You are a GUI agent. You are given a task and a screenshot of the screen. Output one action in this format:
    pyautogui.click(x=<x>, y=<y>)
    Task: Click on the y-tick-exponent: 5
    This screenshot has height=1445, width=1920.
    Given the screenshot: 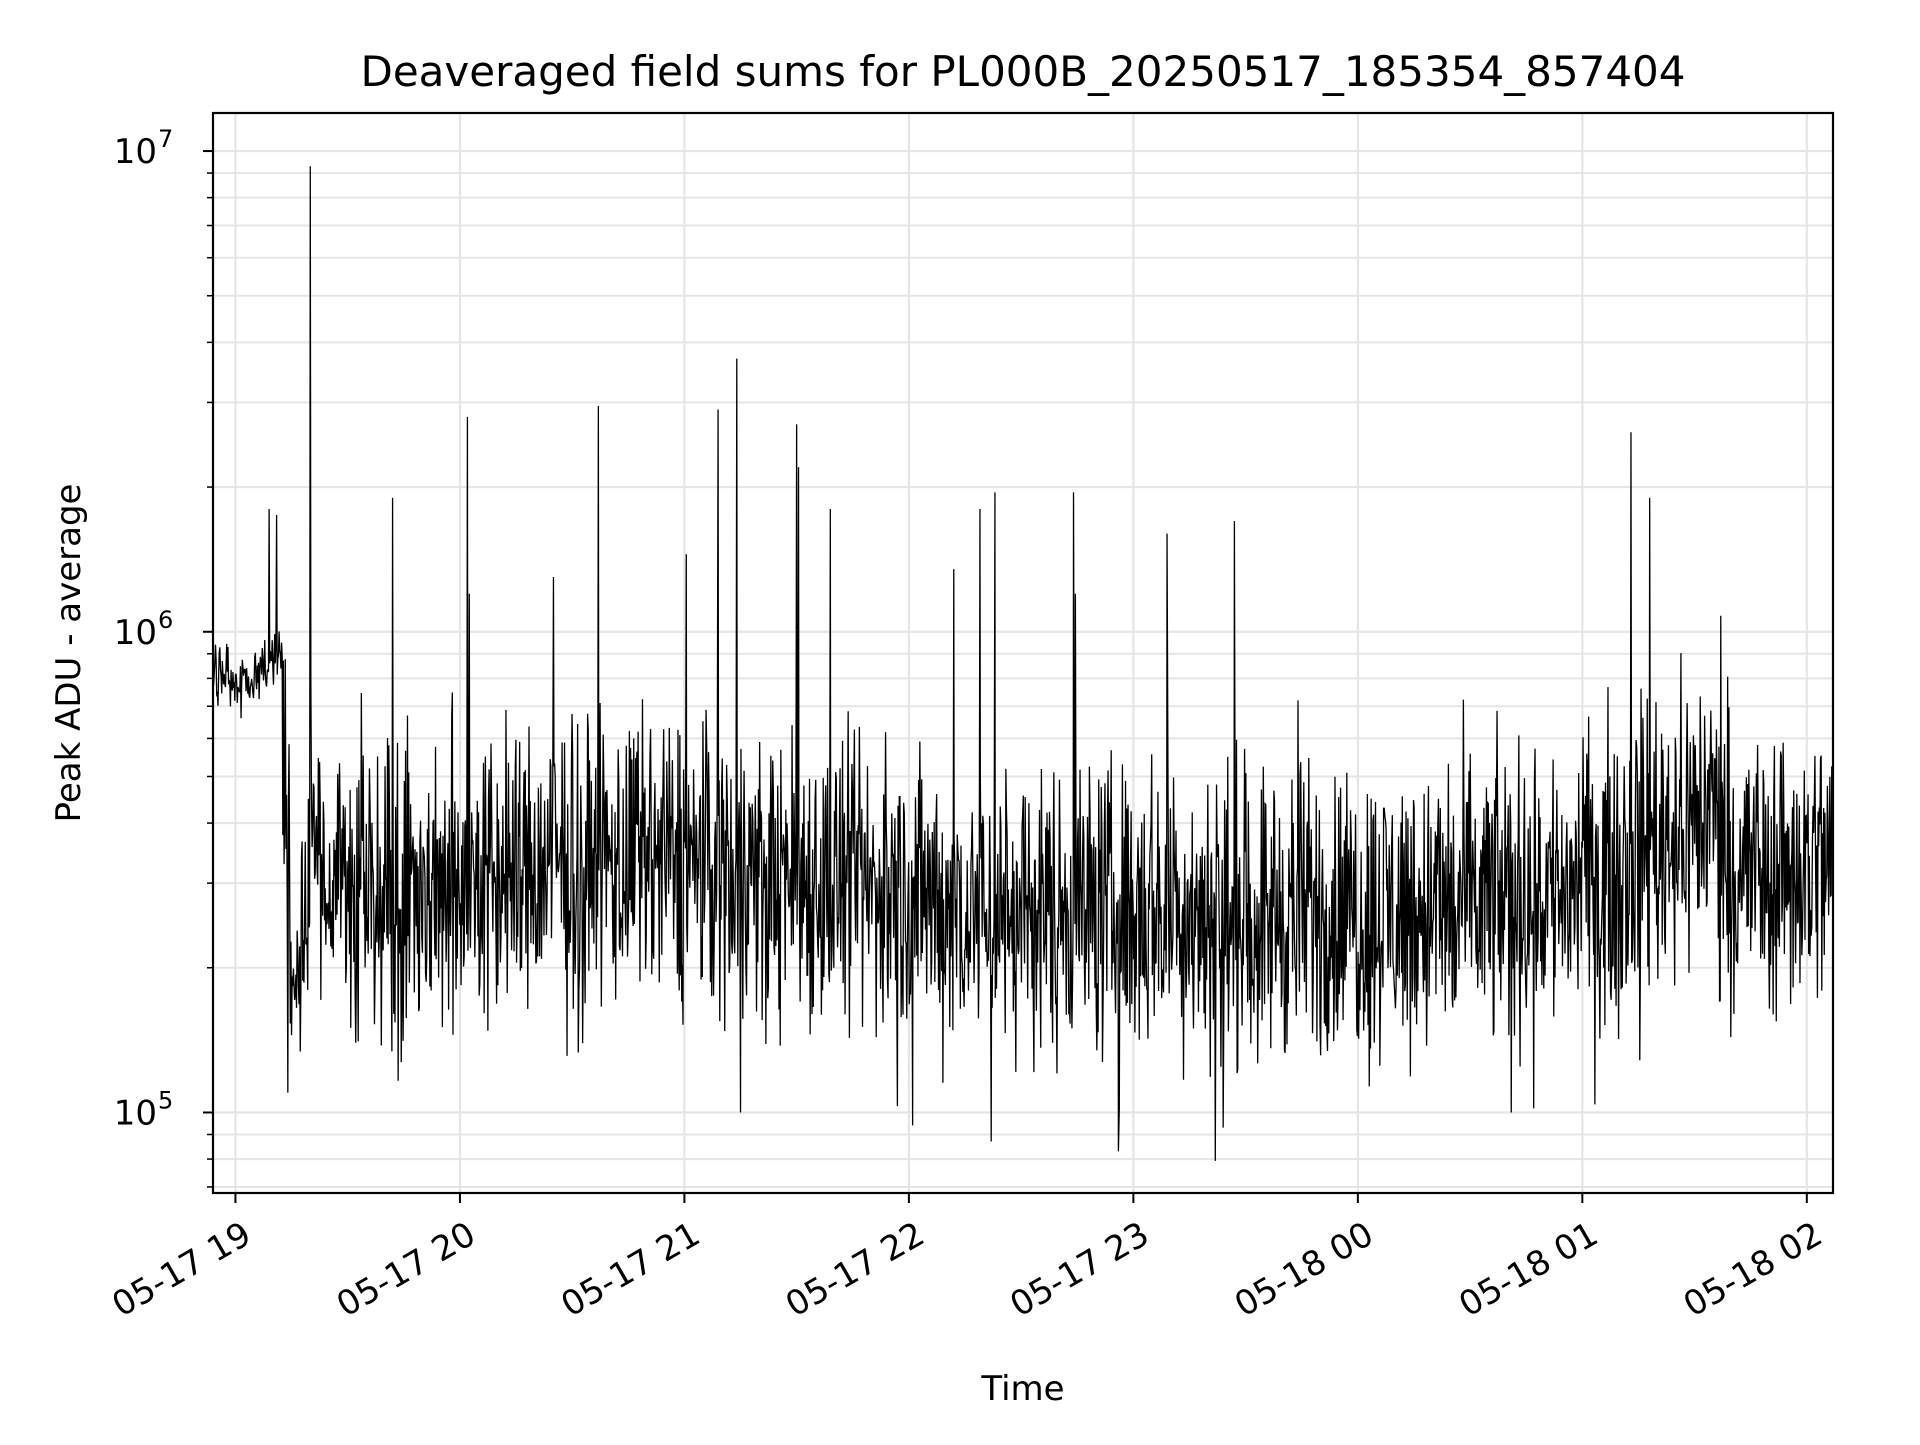 What is the action you would take?
    pyautogui.click(x=165, y=1100)
    